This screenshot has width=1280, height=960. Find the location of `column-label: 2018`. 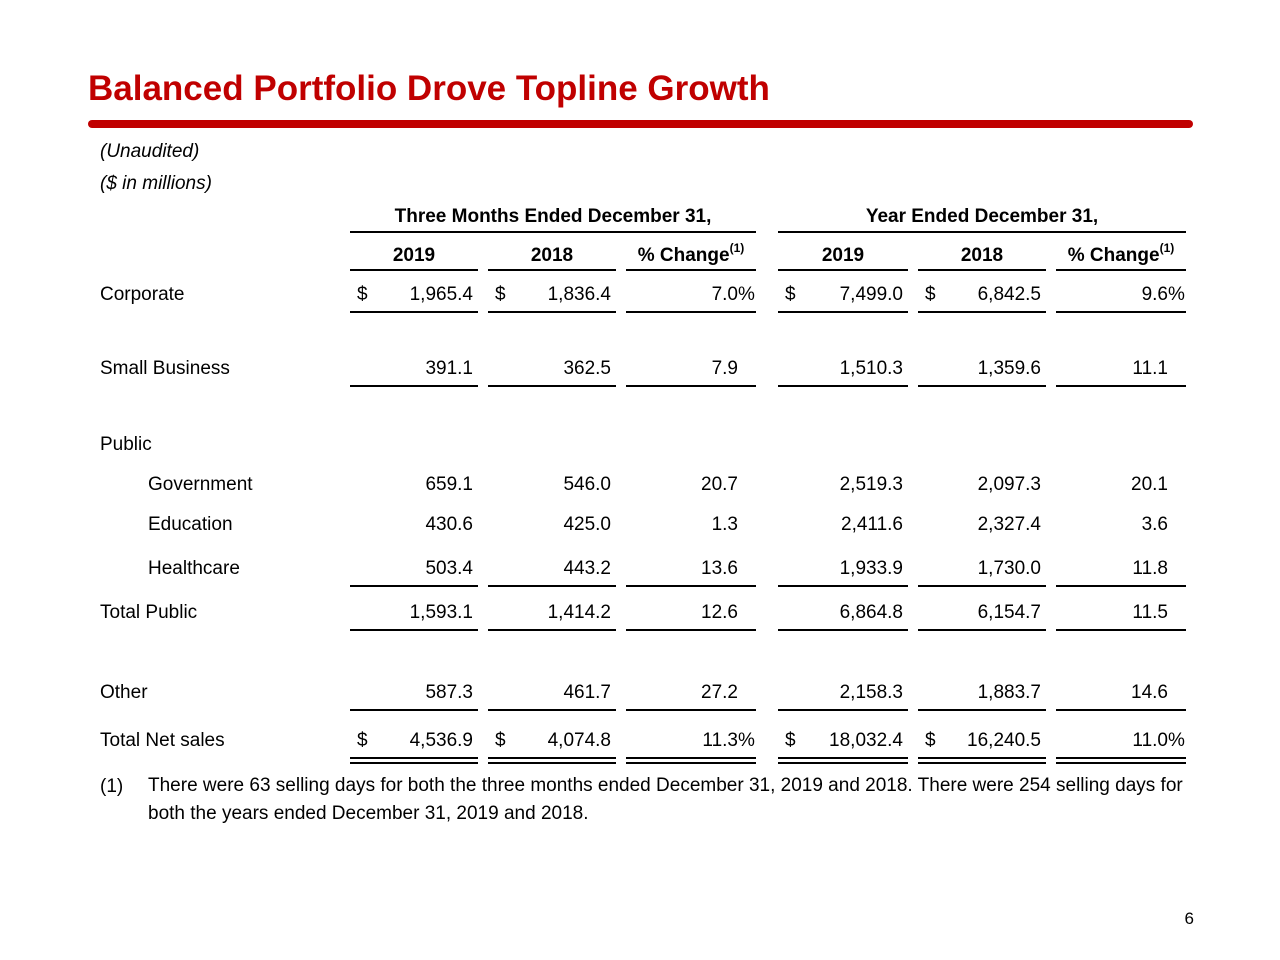

column-label: 2018 is located at coordinates (982, 255).